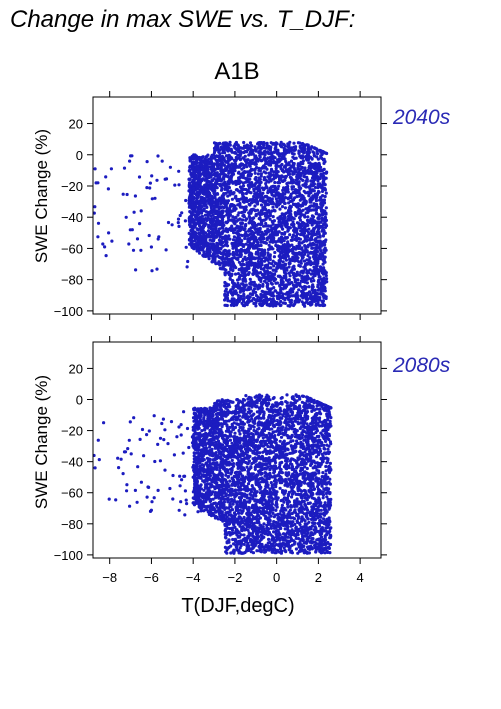  Describe the element at coordinates (72, 217) in the screenshot. I see `y-tick-label: −40` at that location.